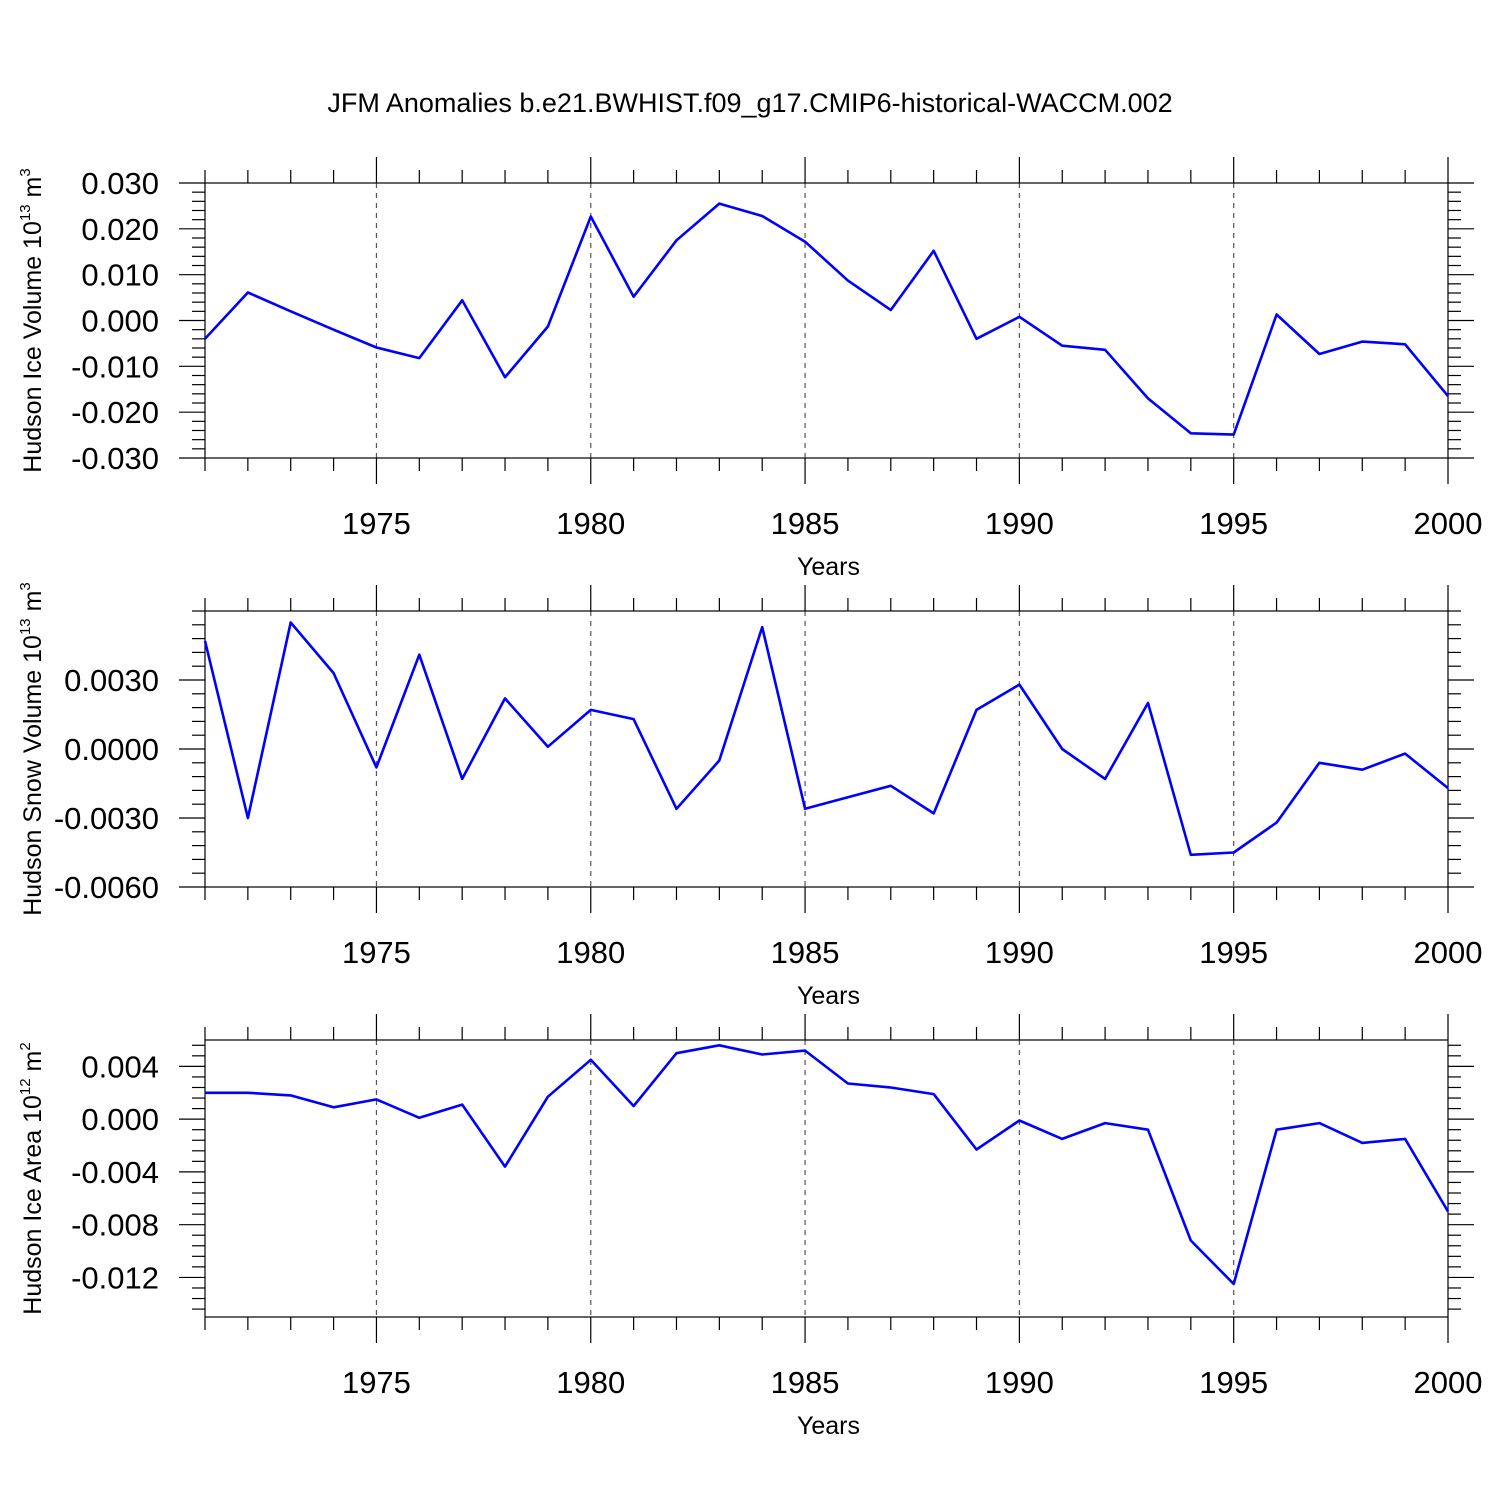 The image size is (1500, 1500). Describe the element at coordinates (590, 523) in the screenshot. I see `ice-volume-xtick-label-1980: 1980` at that location.